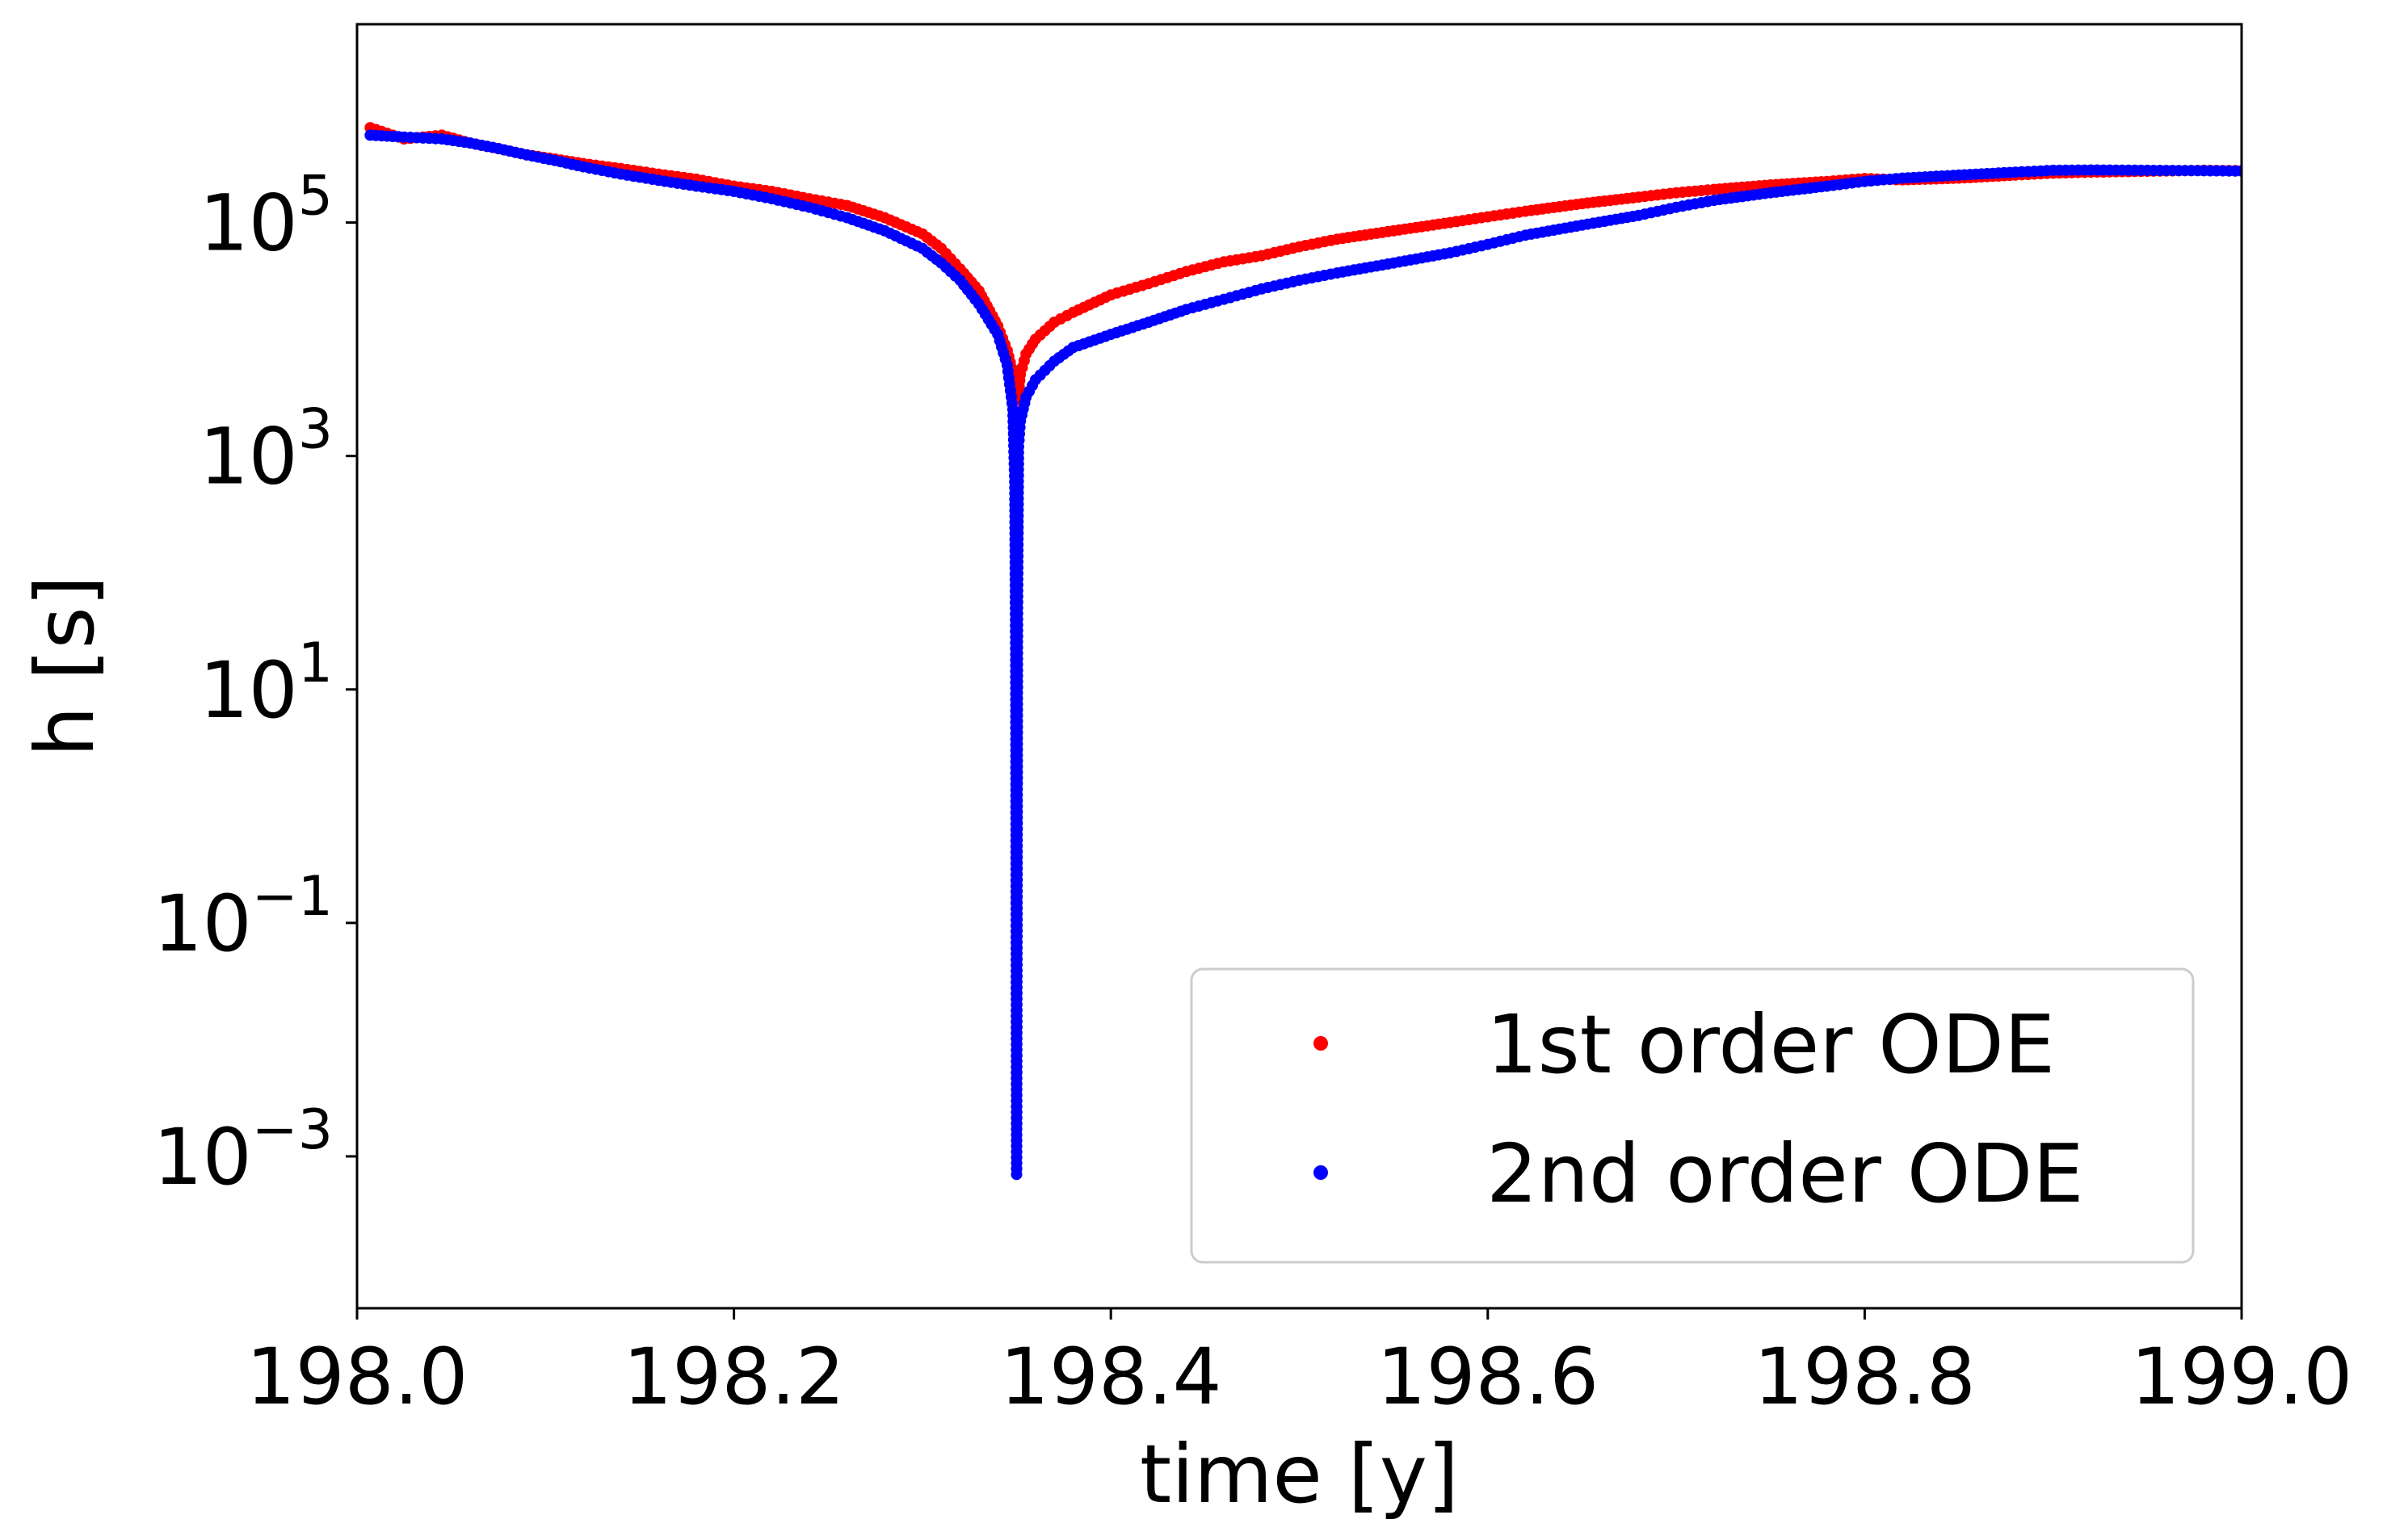 This screenshot has height=1540, width=2387. What do you see at coordinates (1865, 1377) in the screenshot?
I see `x-tick-label: 198.8` at bounding box center [1865, 1377].